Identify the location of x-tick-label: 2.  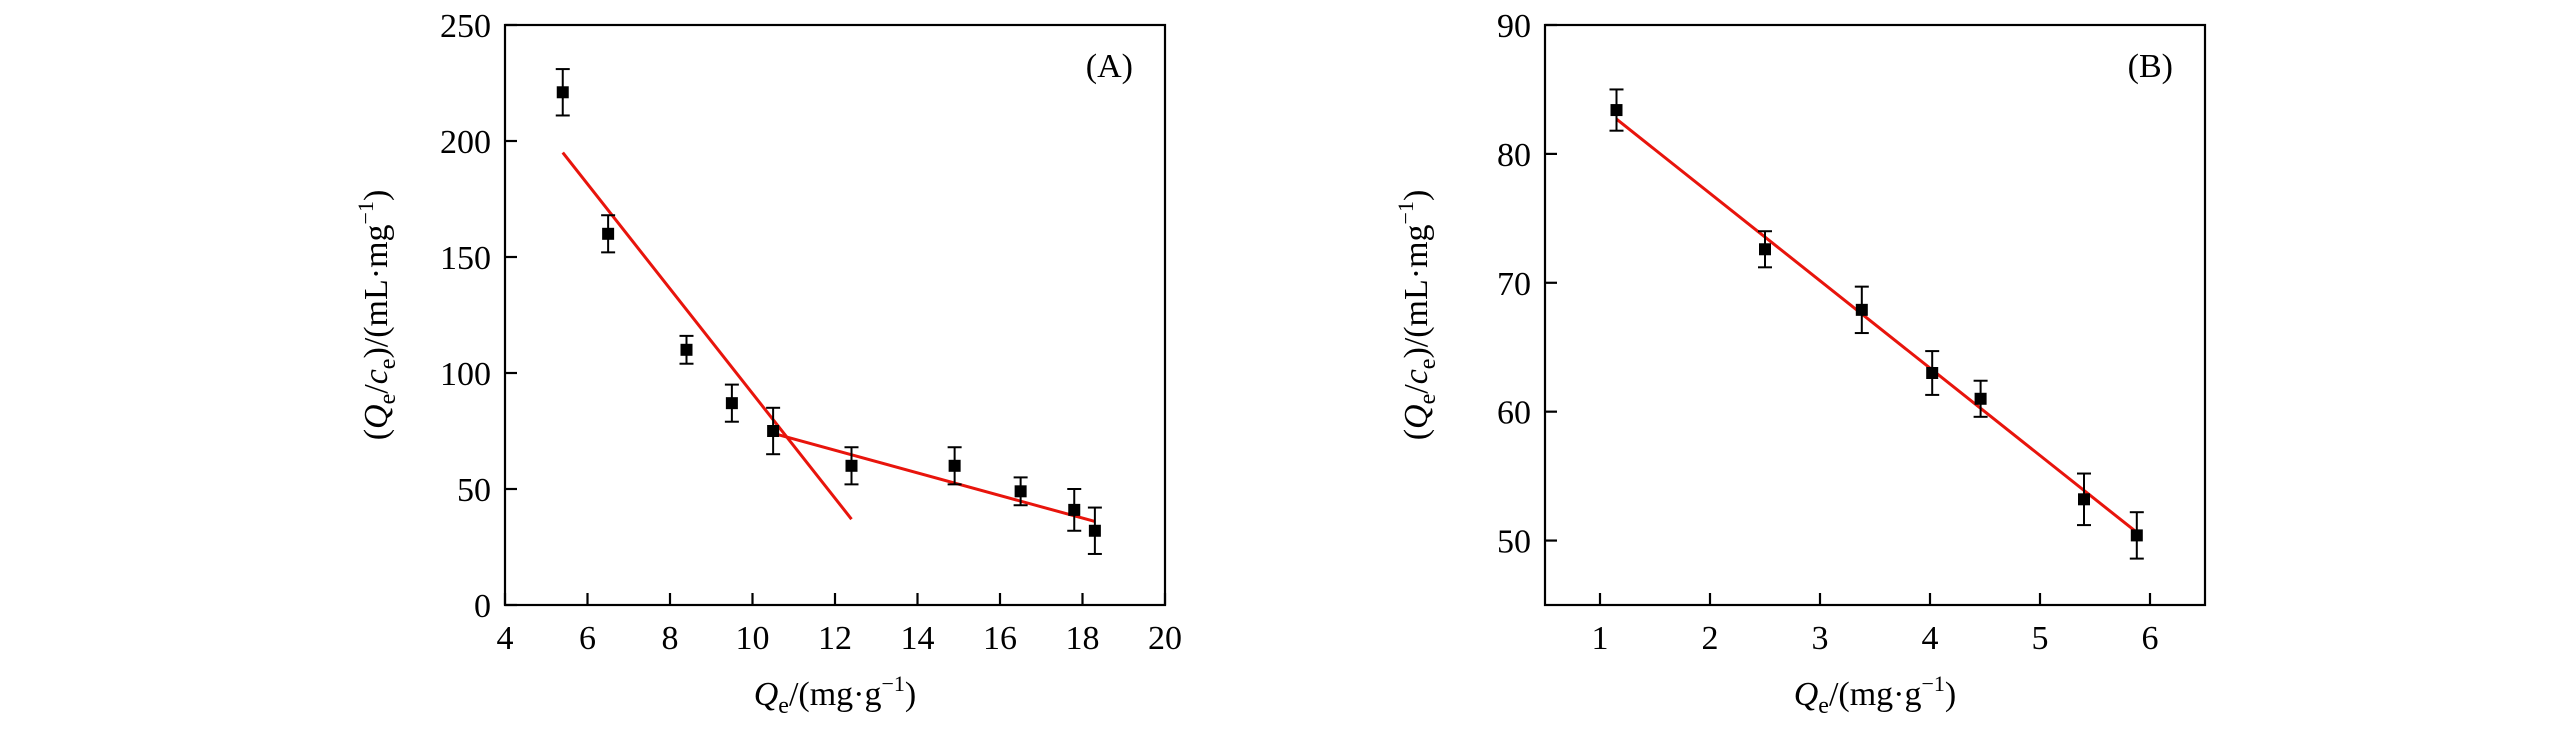
(1710, 638).